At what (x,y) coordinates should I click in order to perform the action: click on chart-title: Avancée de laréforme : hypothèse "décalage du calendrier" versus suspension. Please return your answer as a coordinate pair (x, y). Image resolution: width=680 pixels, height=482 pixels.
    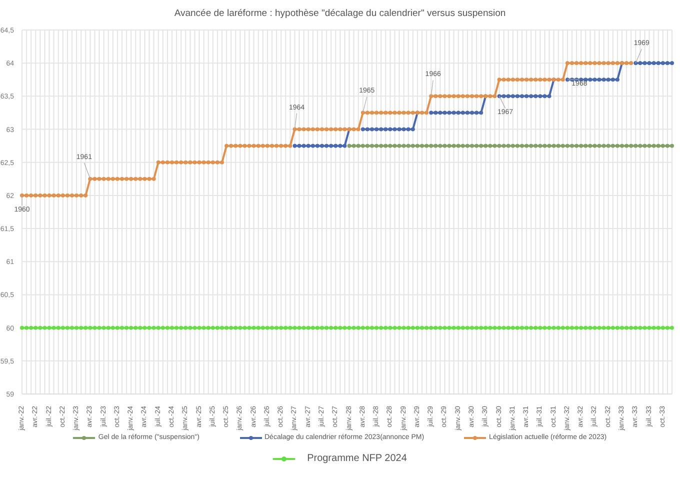
    Looking at the image, I should click on (340, 14).